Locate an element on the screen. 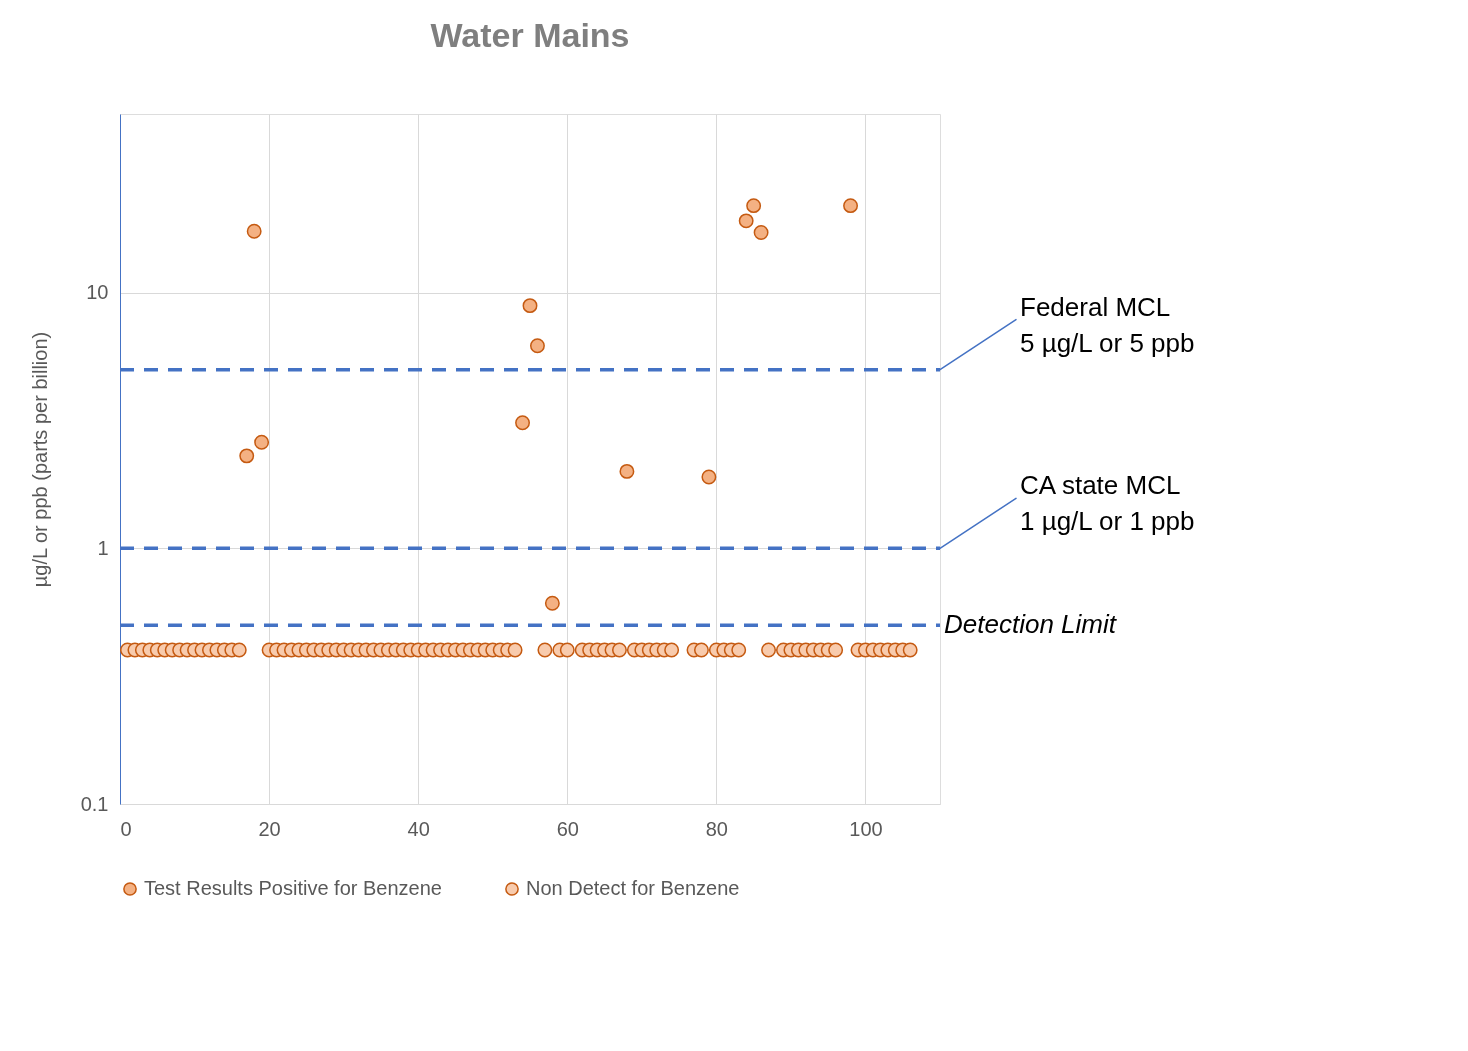 The height and width of the screenshot is (1051, 1468). ref-line-label: CA state MCL 1 µg/L or 1 ppb is located at coordinates (1107, 503).